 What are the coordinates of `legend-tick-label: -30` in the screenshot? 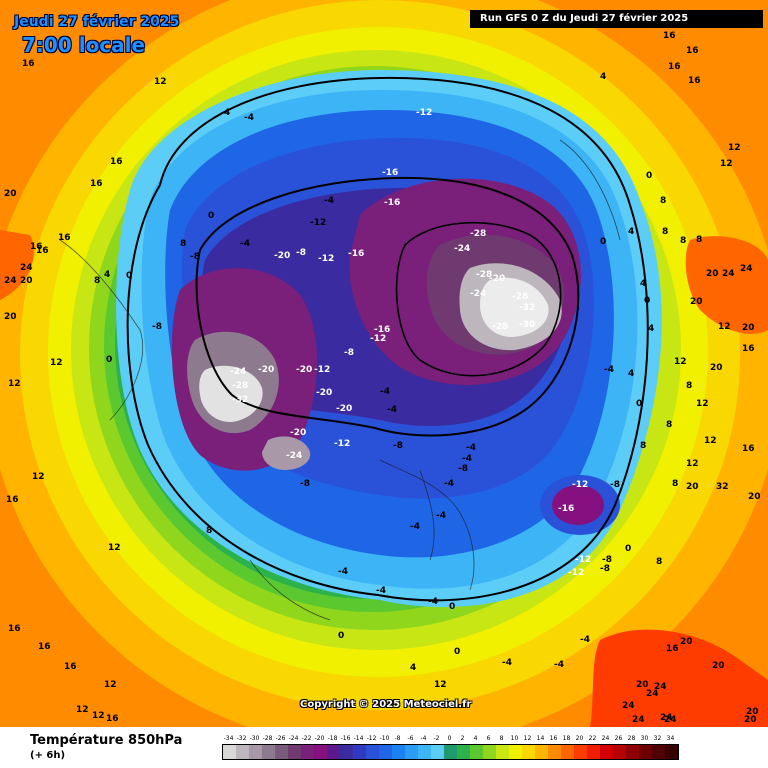 It's located at (254, 738).